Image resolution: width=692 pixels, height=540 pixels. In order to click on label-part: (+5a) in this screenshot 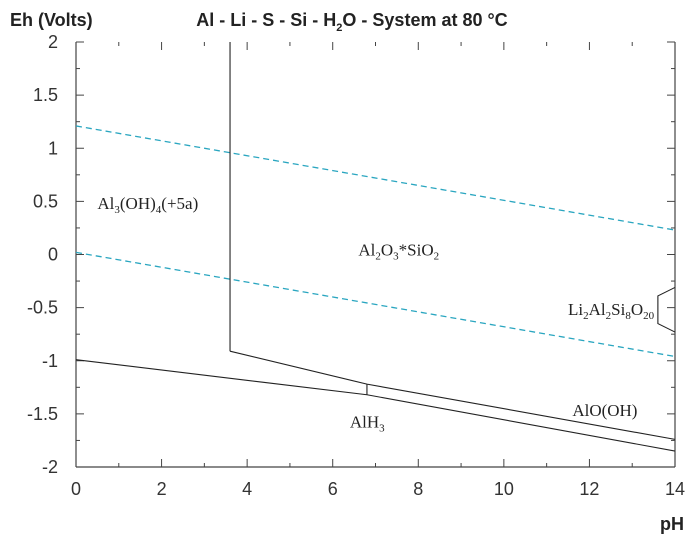, I will do `click(179, 203)`.